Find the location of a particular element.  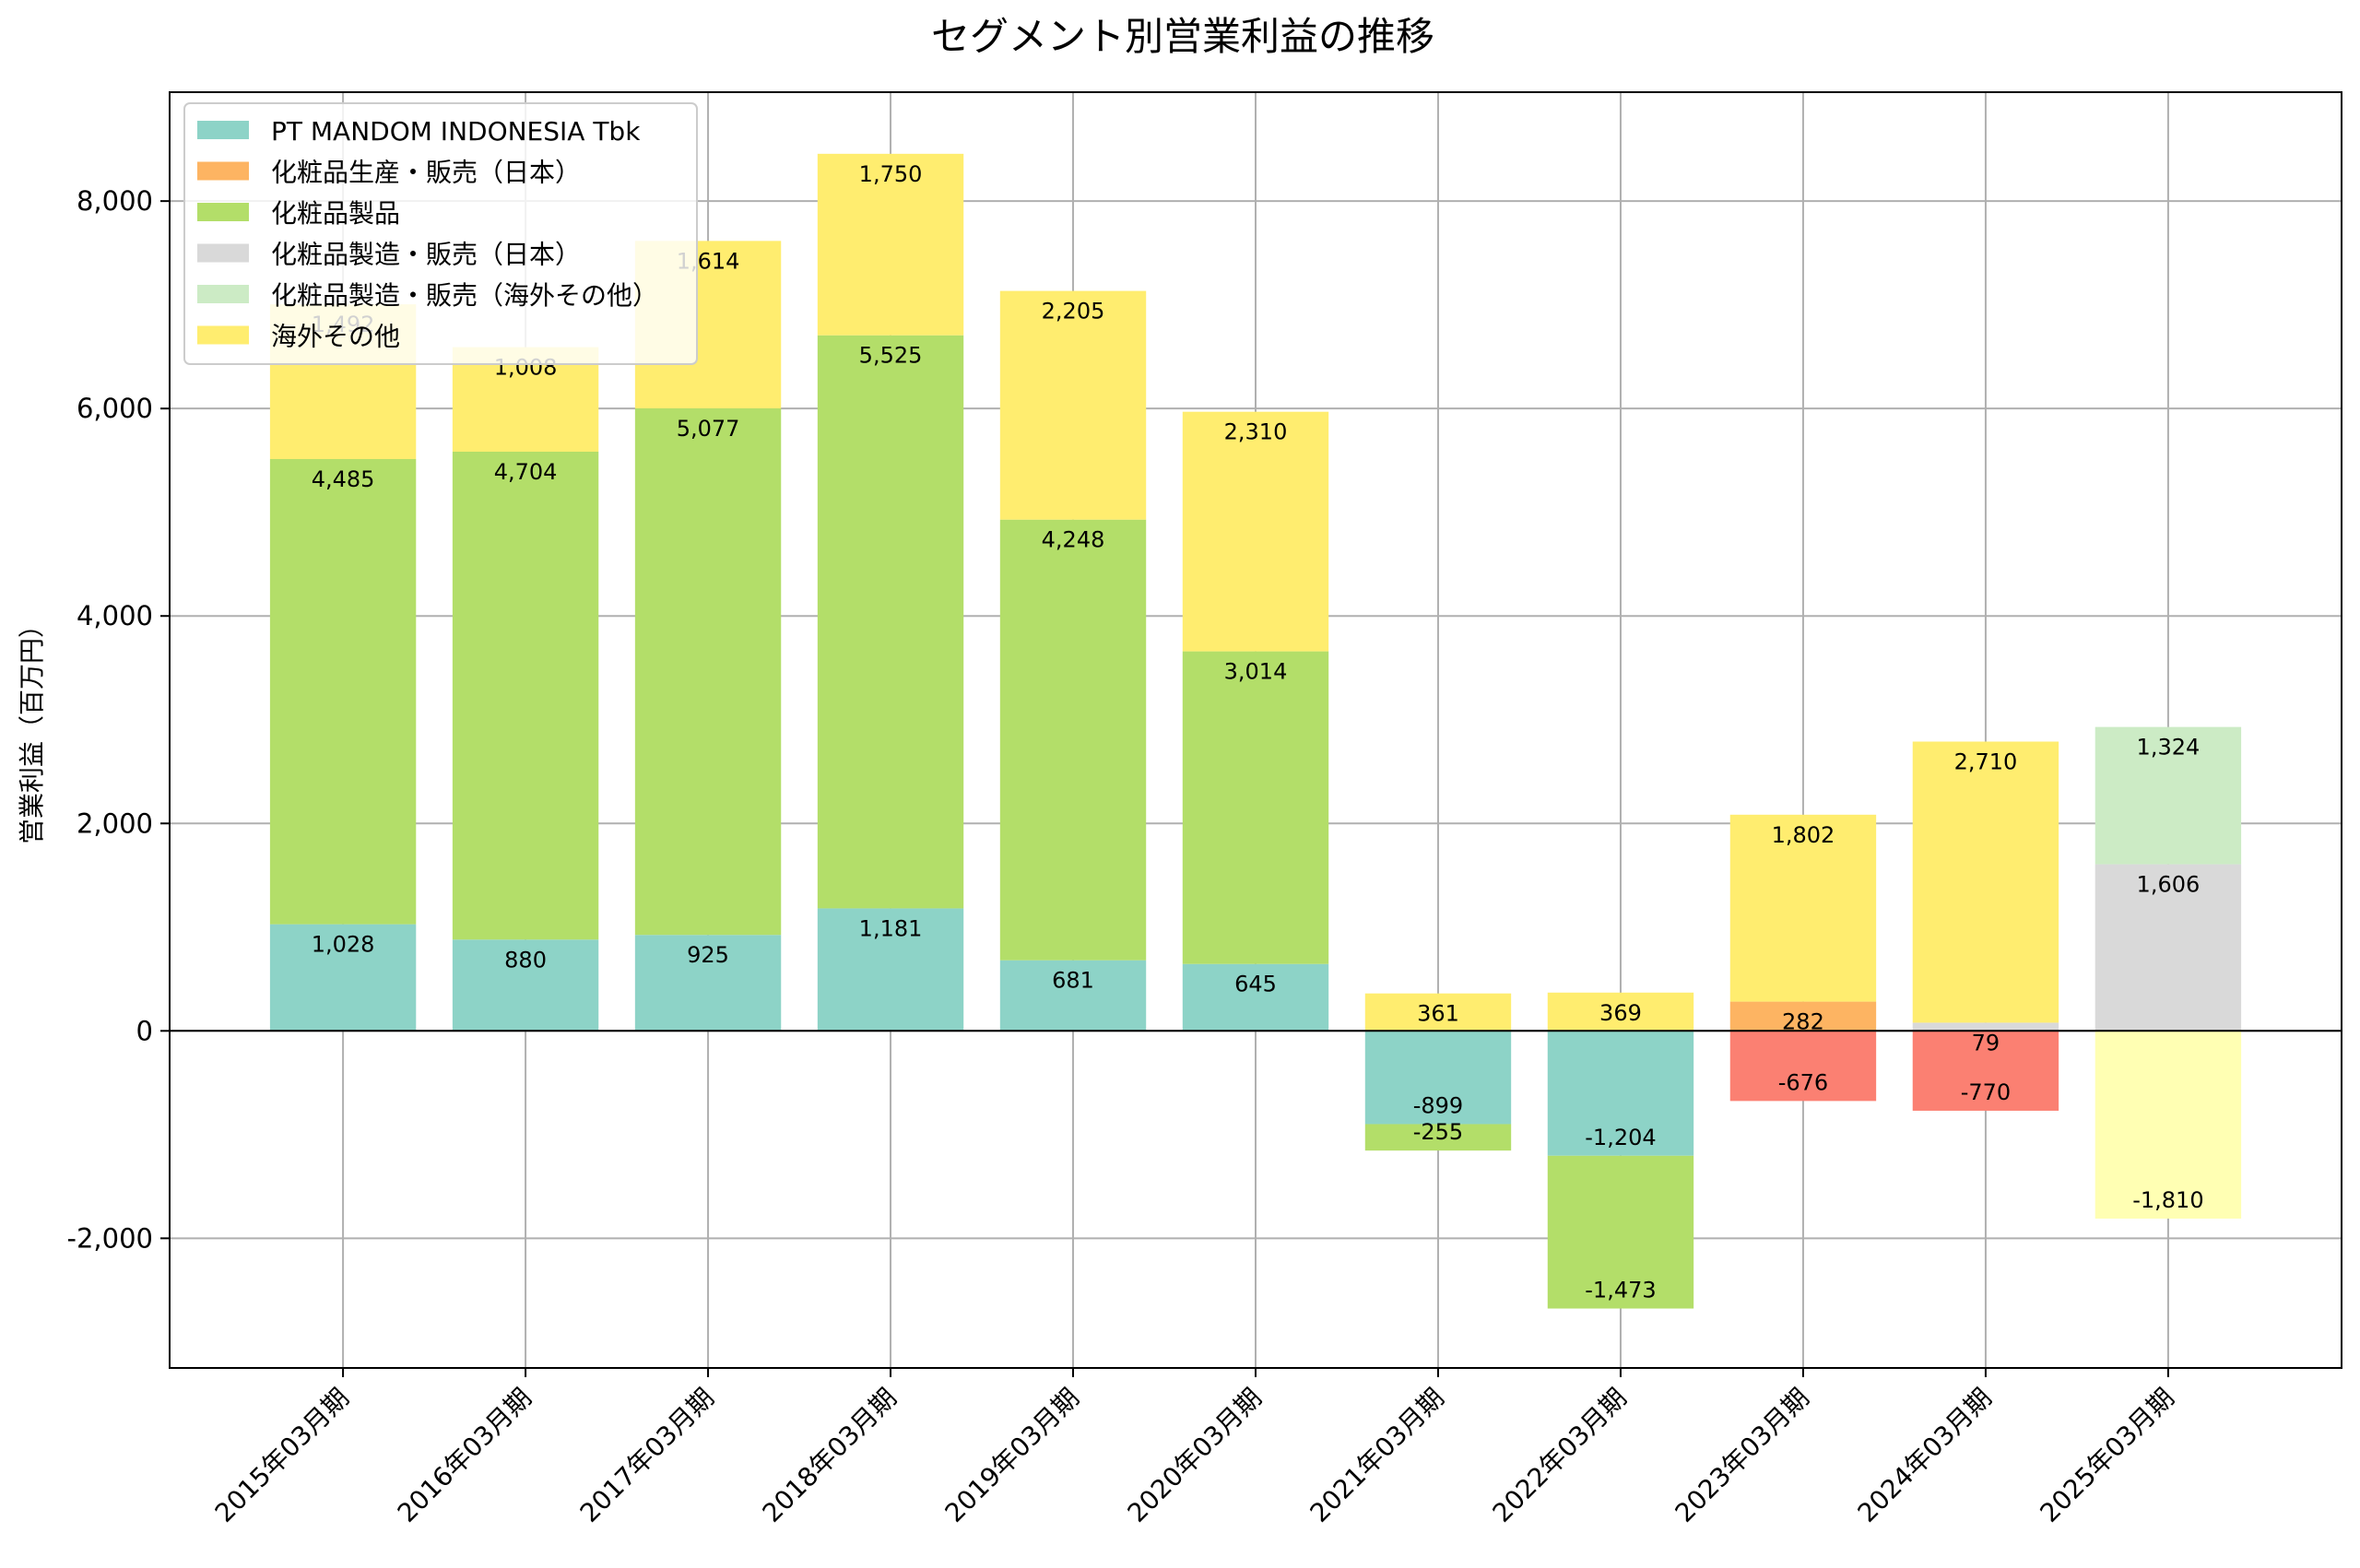

data-label: 2,710 is located at coordinates (1986, 761).